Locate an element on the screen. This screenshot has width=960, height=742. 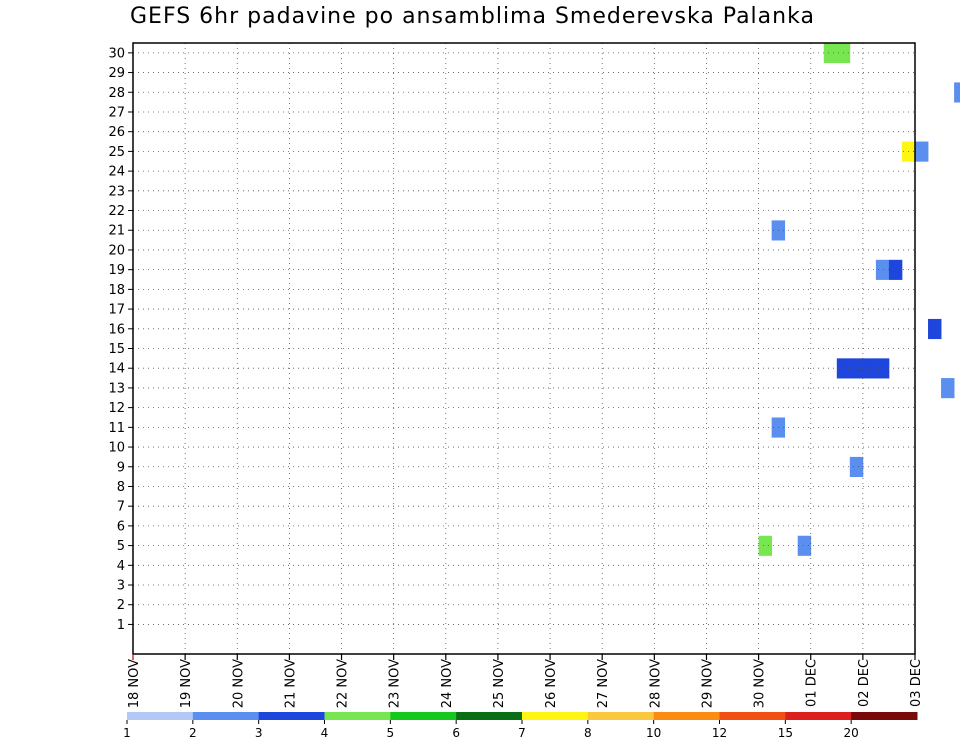
x-tick-label: 27 NOV is located at coordinates (603, 683).